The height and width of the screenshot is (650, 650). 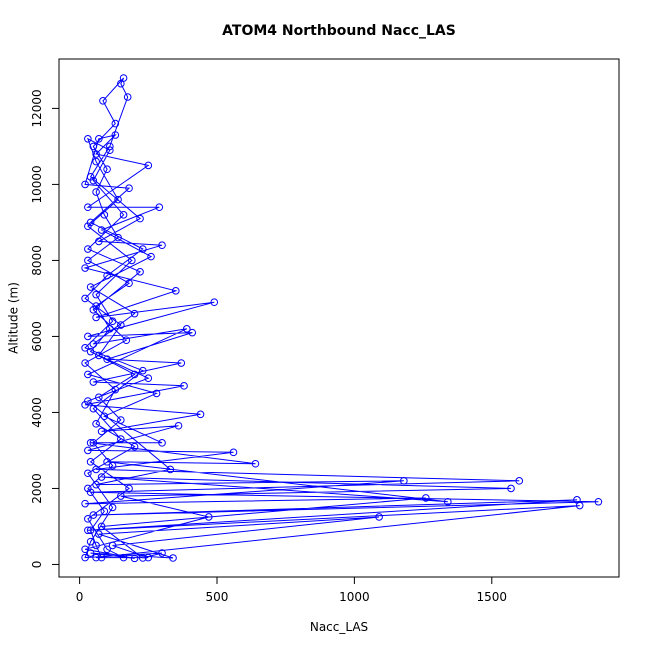 I want to click on y-tick-label: 2000, so click(x=37, y=488).